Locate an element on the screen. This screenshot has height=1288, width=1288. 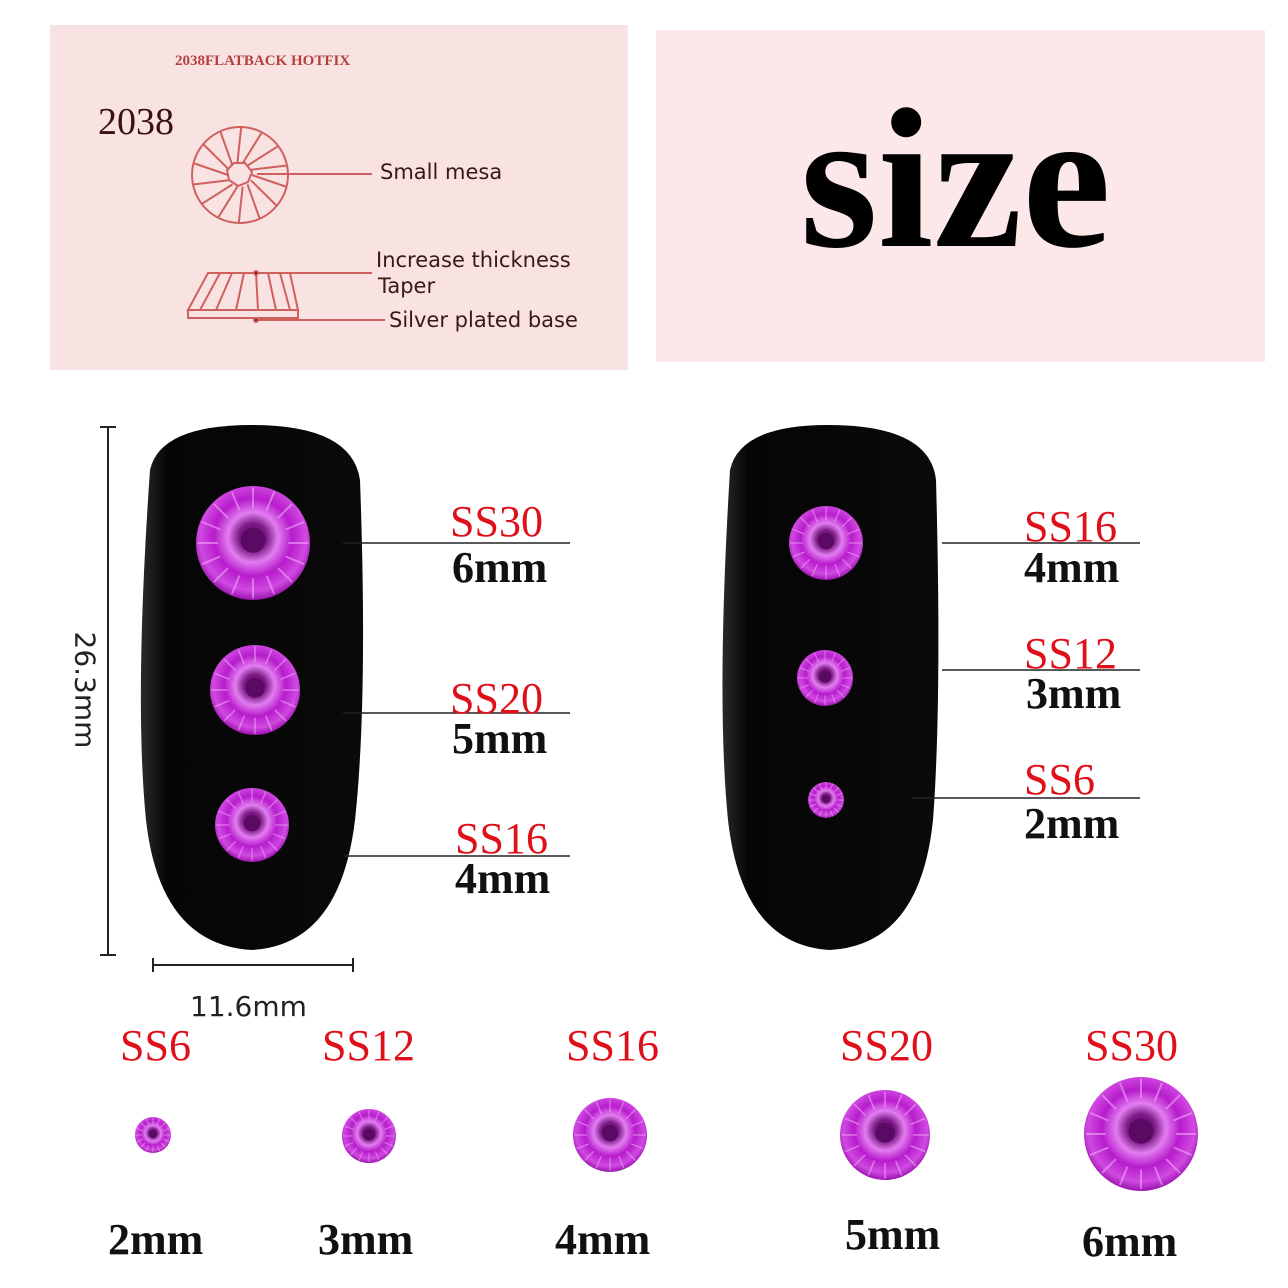
title-size: size is located at coordinates (955, 179).